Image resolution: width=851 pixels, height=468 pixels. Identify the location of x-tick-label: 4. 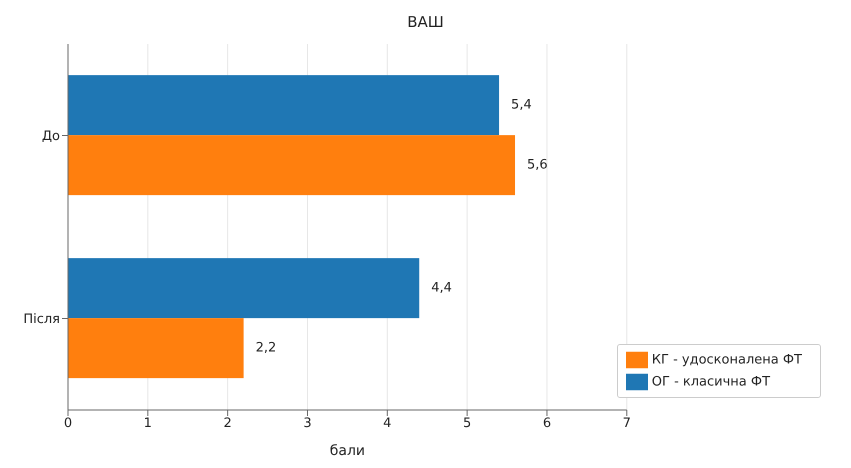
(387, 424).